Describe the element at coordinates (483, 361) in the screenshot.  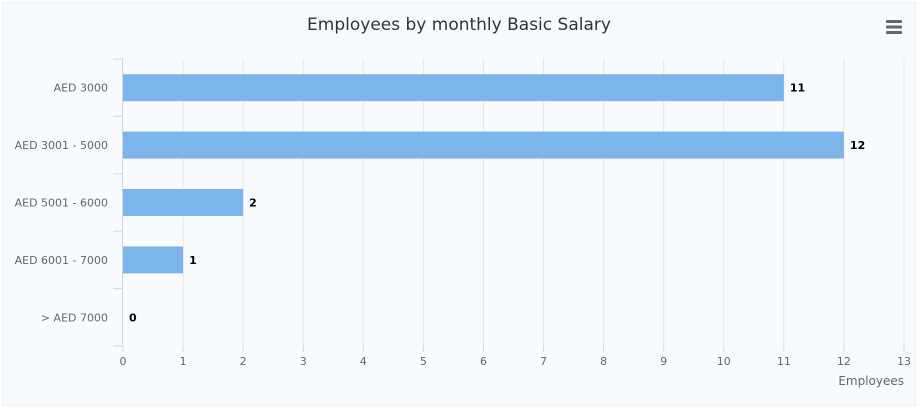
I see `x-tick-label: 6` at that location.